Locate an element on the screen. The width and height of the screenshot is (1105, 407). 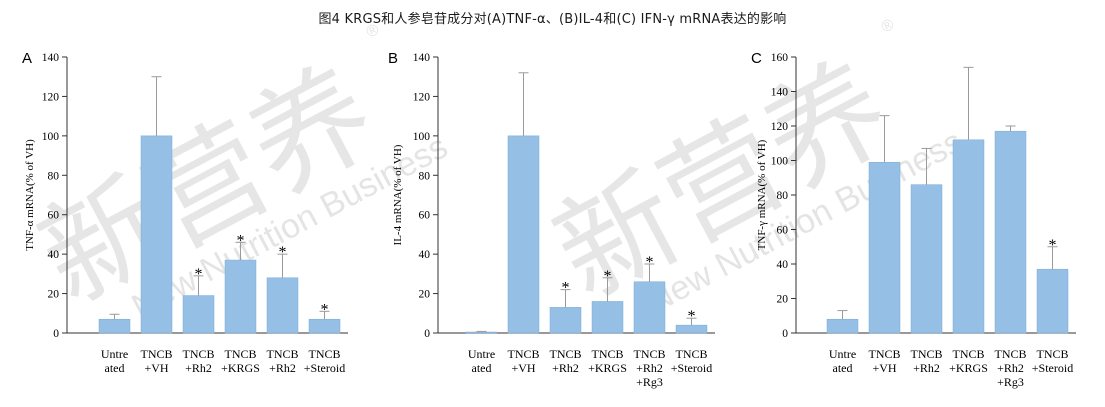
panel-label: B is located at coordinates (393, 58).